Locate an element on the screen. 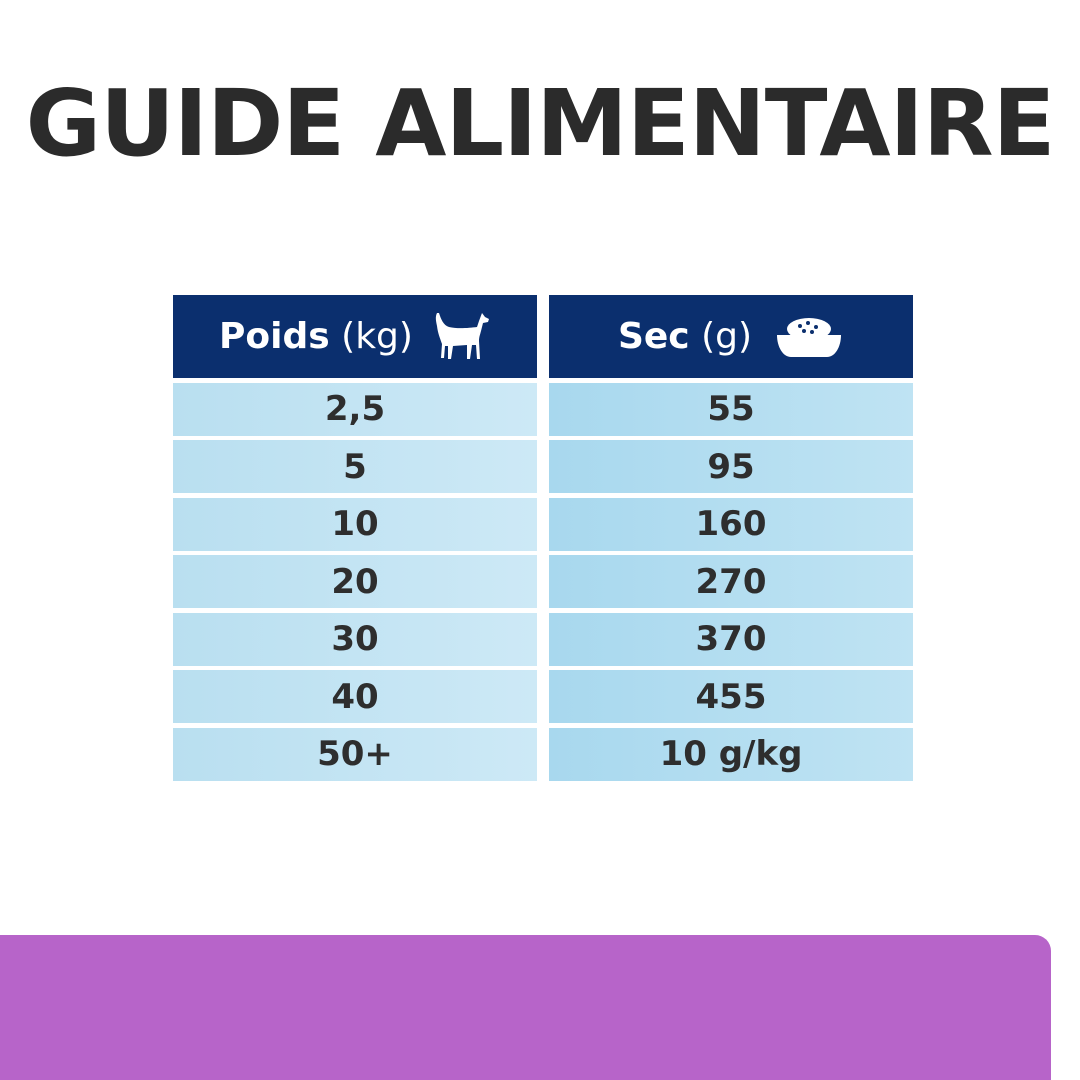 Image resolution: width=1080 pixels, height=1080 pixels. weight-cell: 10 is located at coordinates (355, 524).